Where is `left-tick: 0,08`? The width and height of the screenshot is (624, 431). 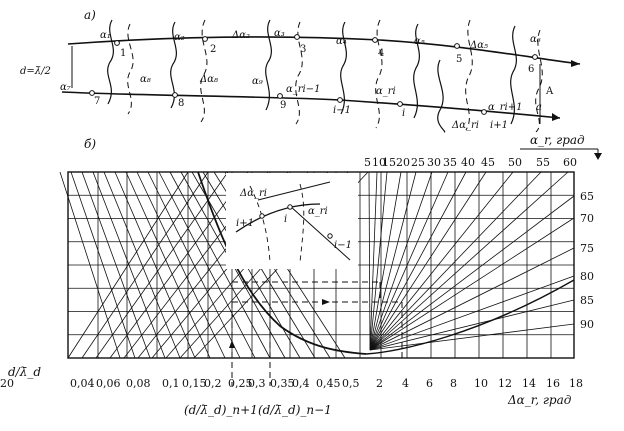 left-tick: 0,08 is located at coordinates (138, 383).